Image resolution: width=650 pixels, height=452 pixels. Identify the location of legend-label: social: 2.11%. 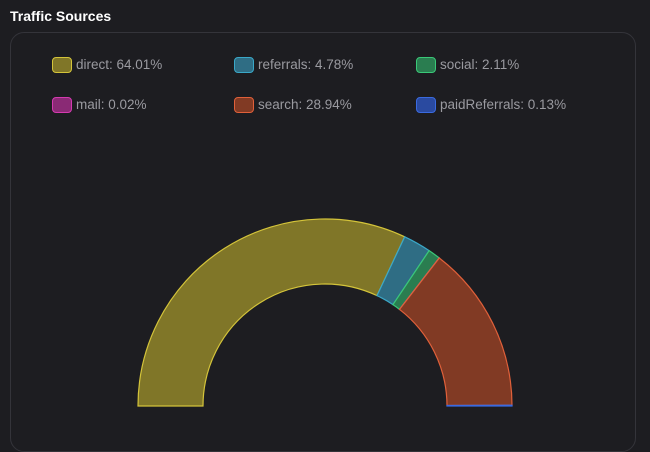
(480, 64).